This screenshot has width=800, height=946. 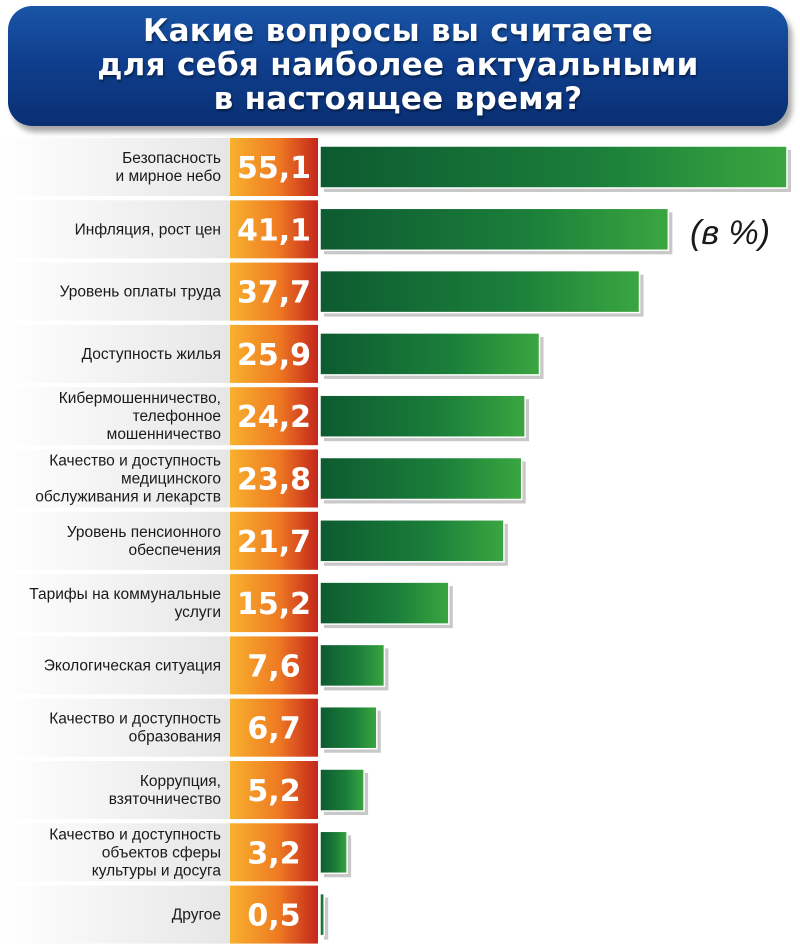 What do you see at coordinates (168, 176) in the screenshot?
I see `category-label: и мирное небо` at bounding box center [168, 176].